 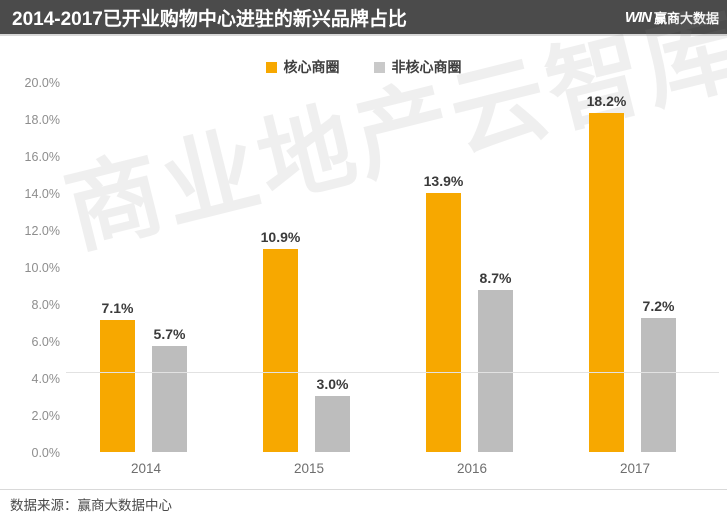 I want to click on bar-value-label: 10.9%, so click(x=280, y=237).